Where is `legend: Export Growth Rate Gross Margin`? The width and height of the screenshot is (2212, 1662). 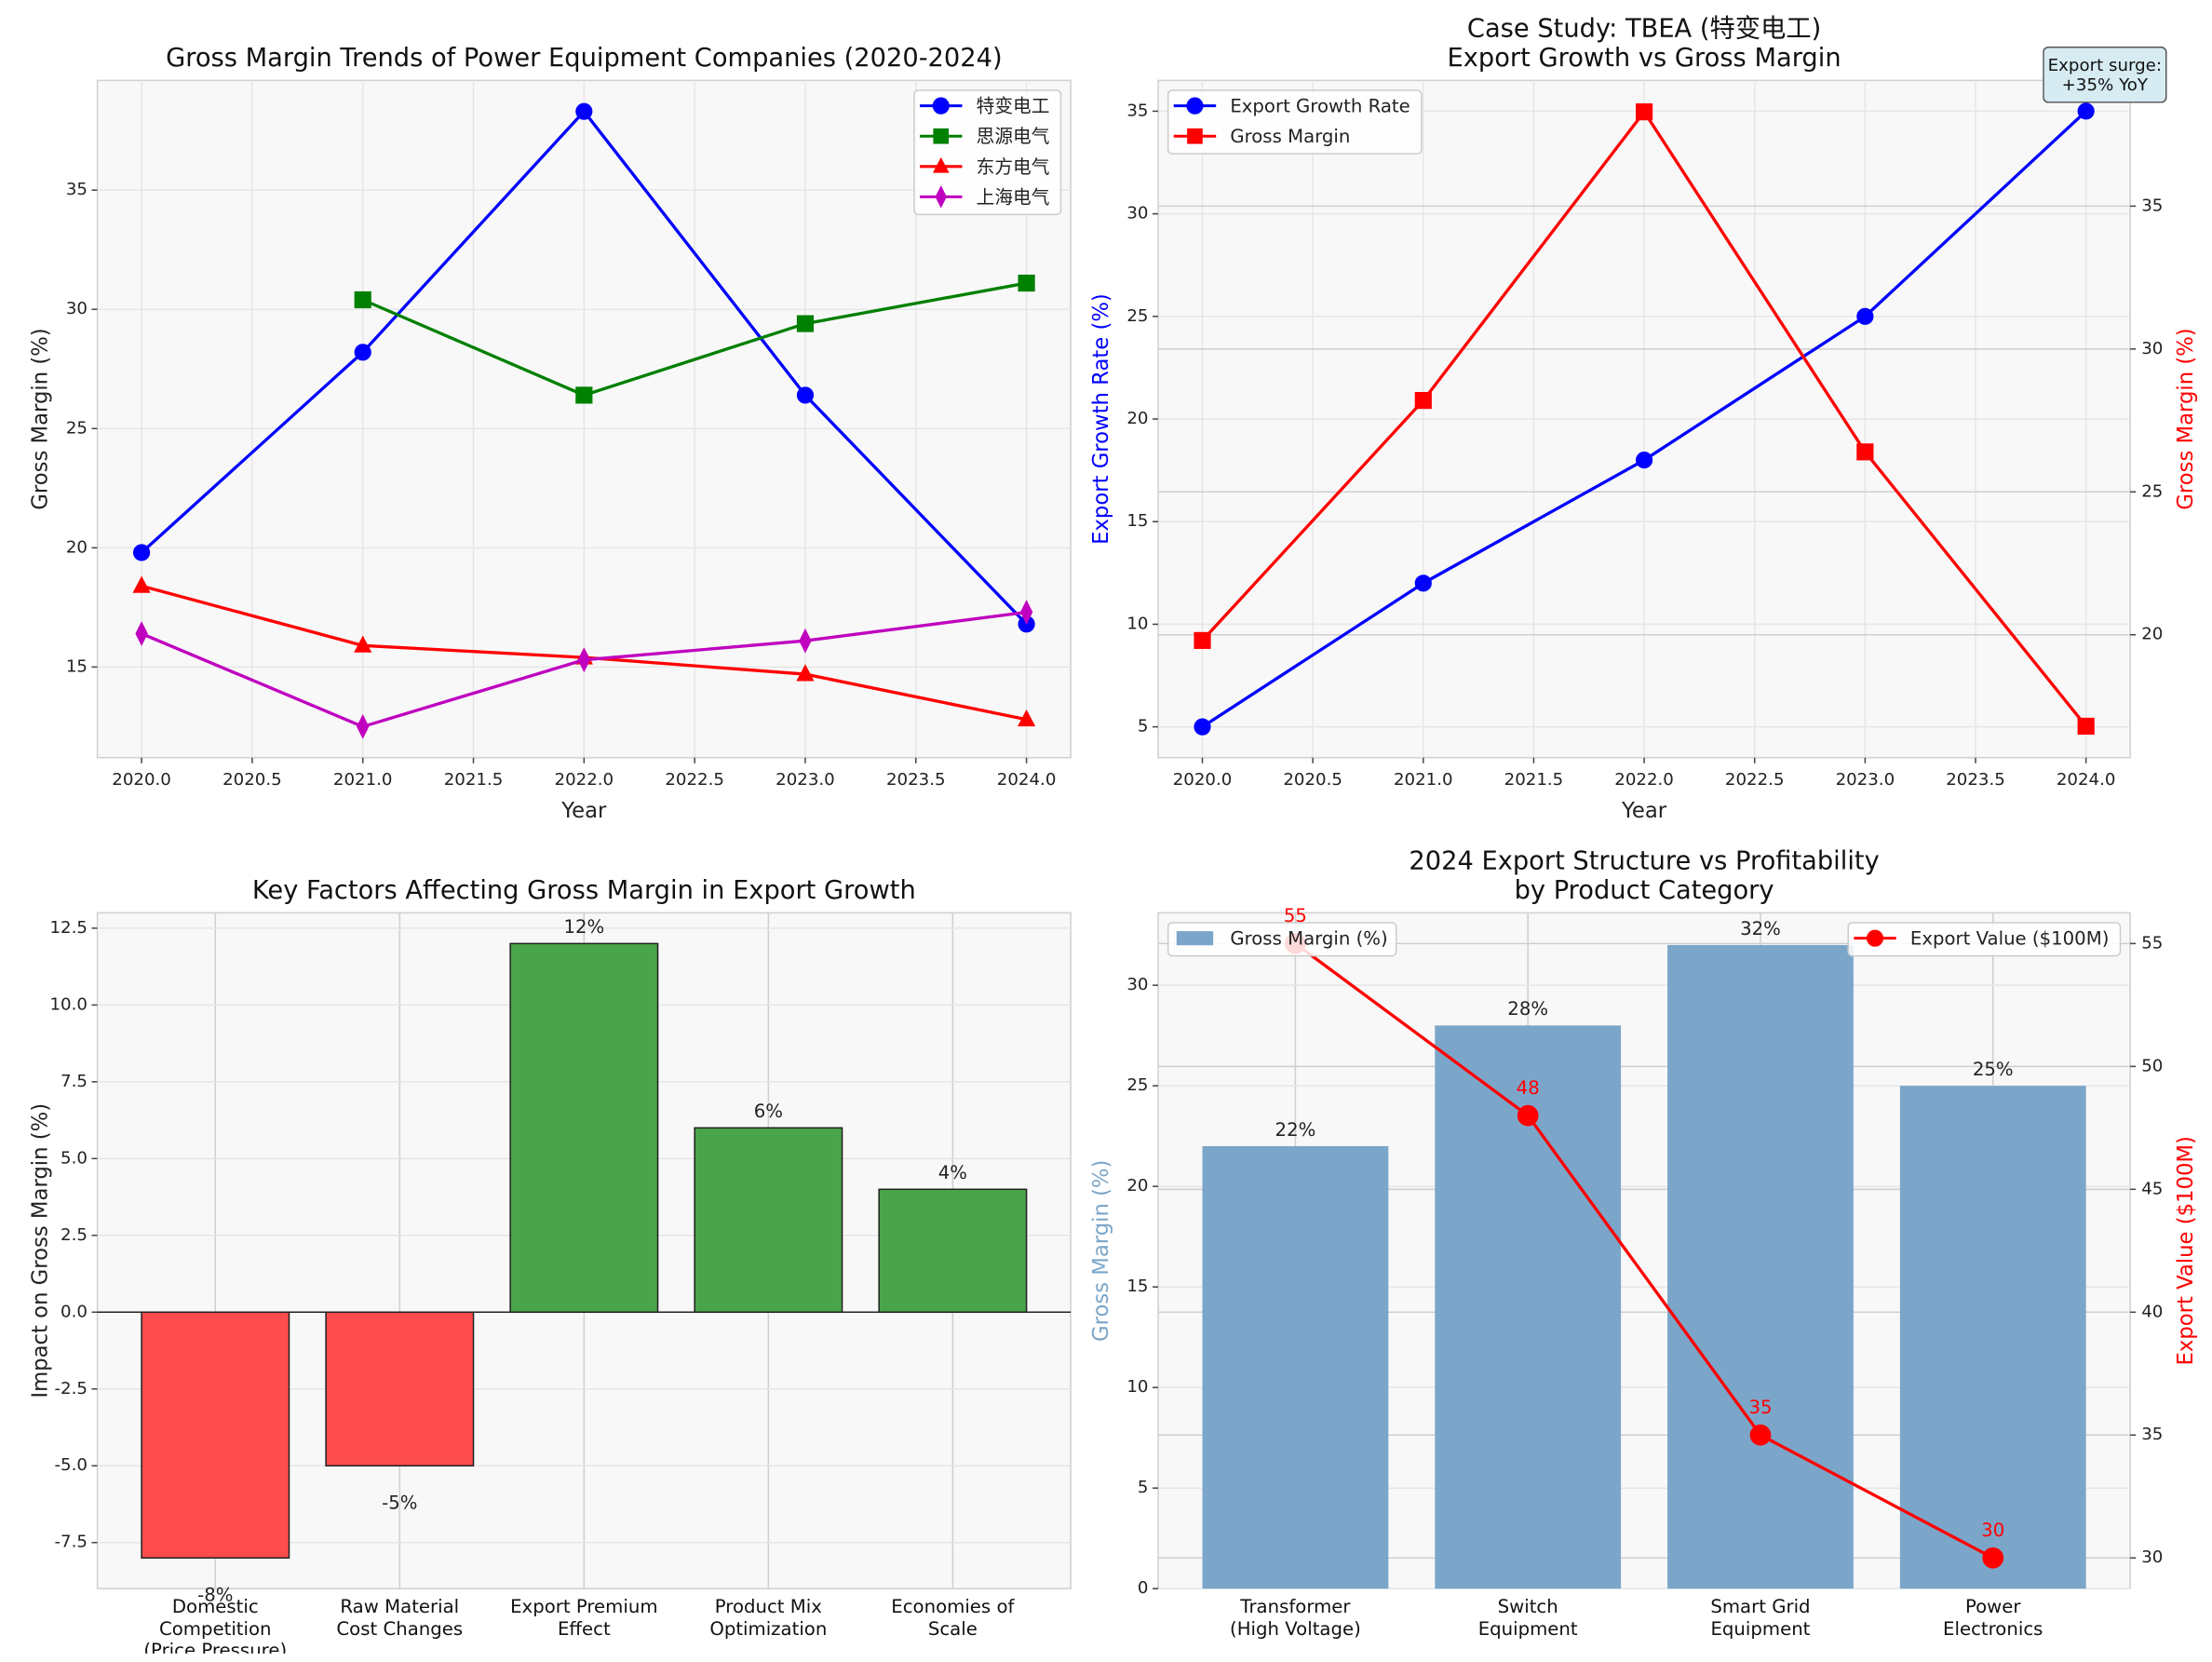
legend: Export Growth Rate Gross Margin is located at coordinates (1295, 122).